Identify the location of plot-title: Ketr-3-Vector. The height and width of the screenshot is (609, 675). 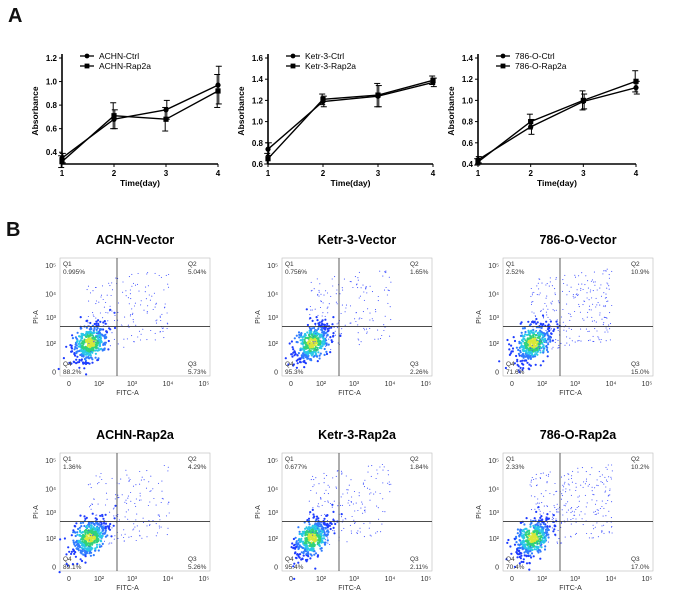
(357, 240).